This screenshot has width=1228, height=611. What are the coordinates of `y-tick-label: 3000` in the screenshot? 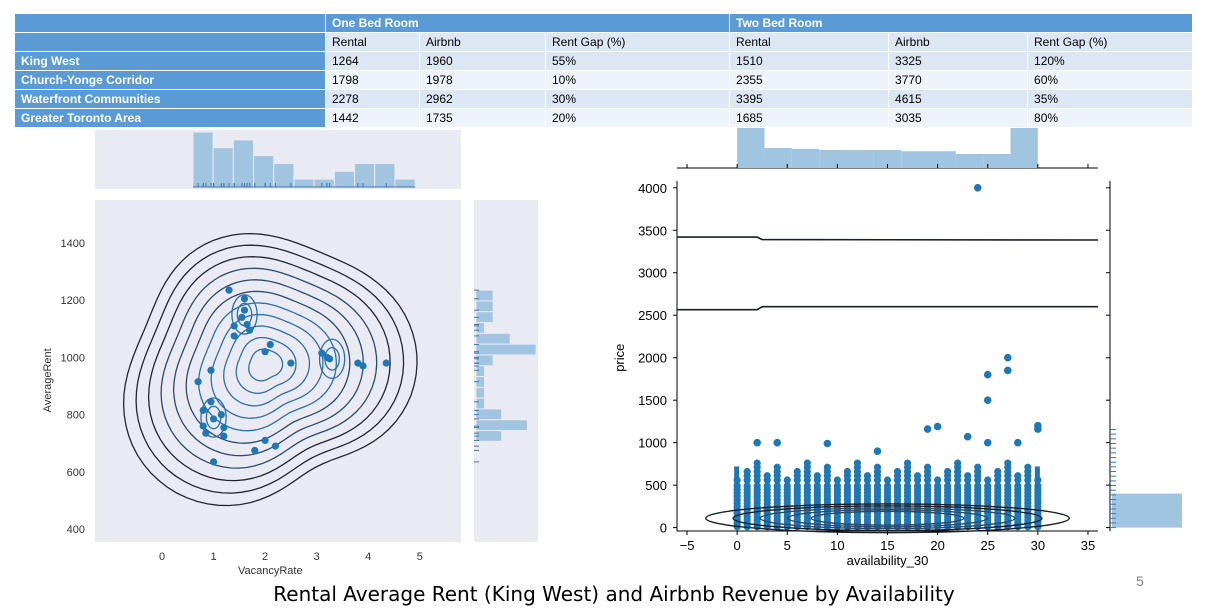 It's located at (652, 273).